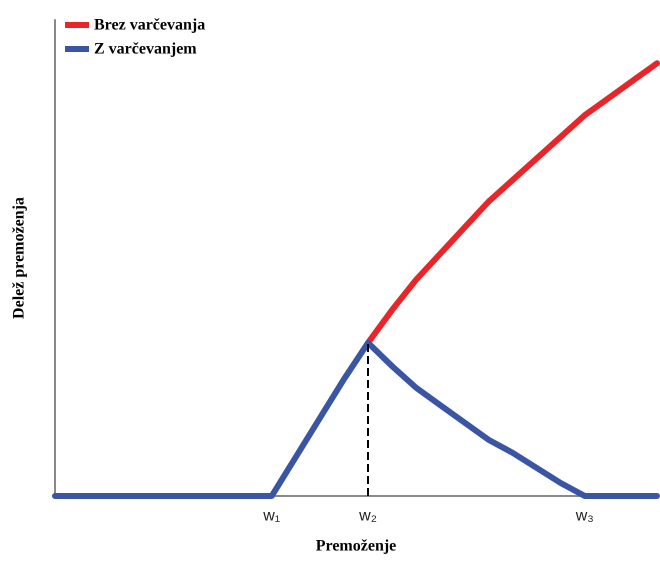 Image resolution: width=660 pixels, height=566 pixels. I want to click on x-tick-label: w₁, so click(271, 516).